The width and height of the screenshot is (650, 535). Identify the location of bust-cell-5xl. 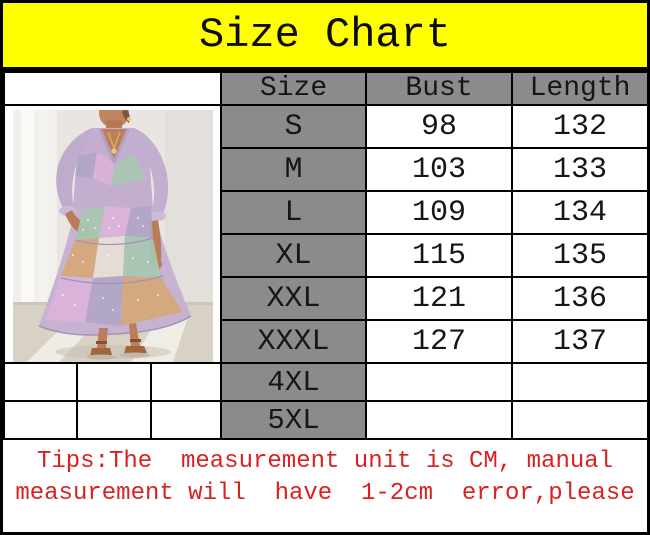
(439, 420).